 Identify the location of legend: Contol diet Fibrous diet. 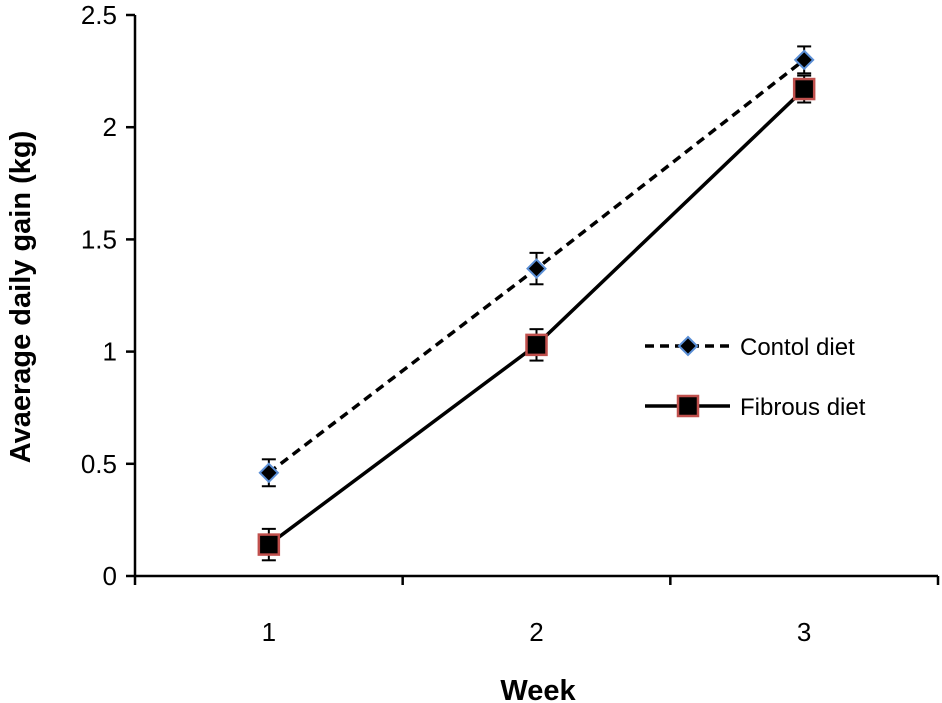
(755, 377).